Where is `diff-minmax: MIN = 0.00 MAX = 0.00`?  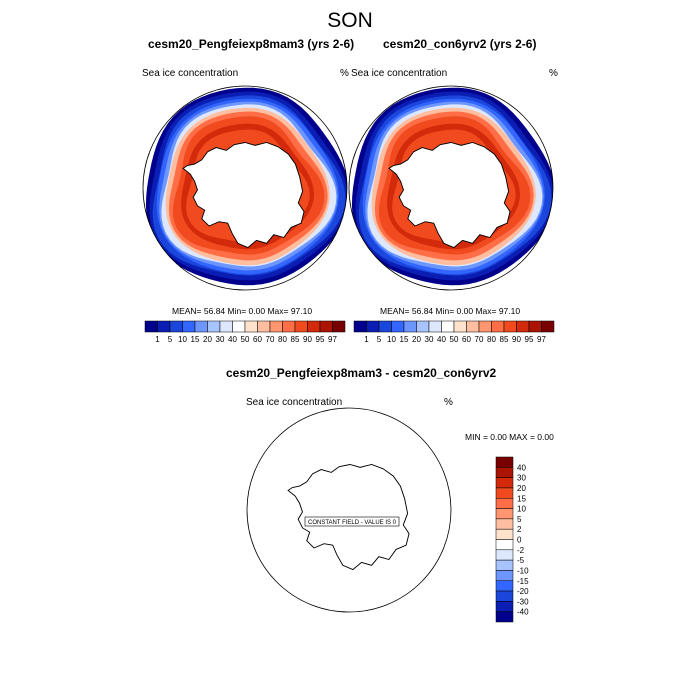 diff-minmax: MIN = 0.00 MAX = 0.00 is located at coordinates (509, 437).